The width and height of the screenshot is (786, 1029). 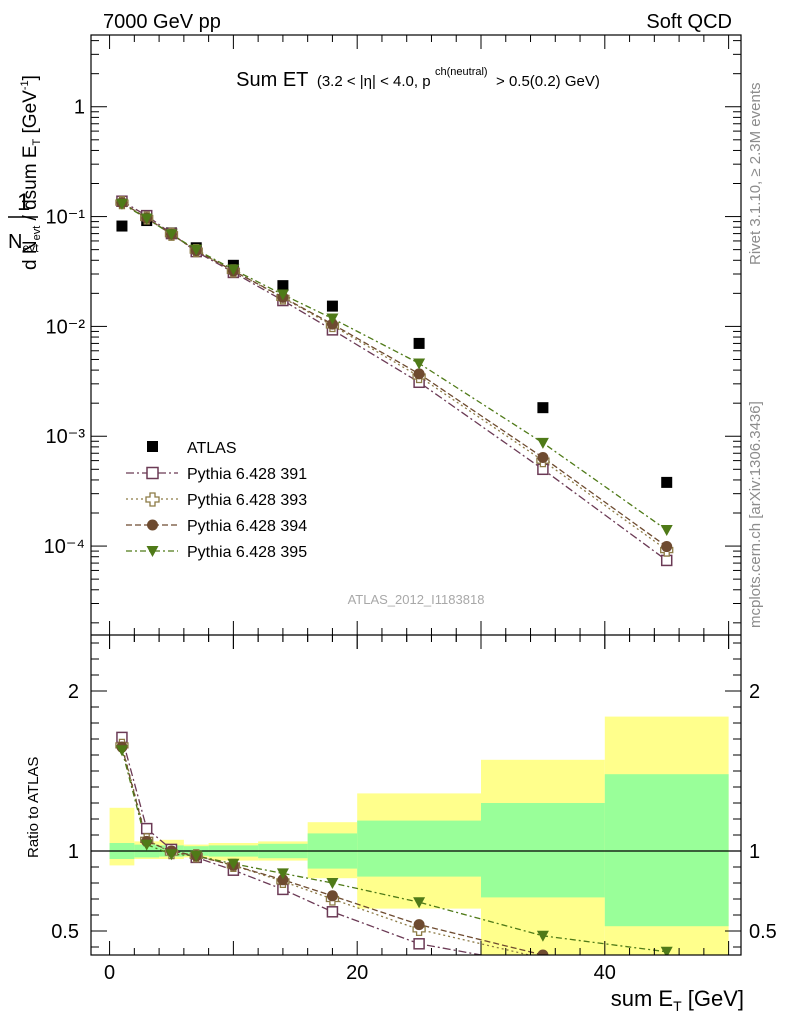 What do you see at coordinates (763, 932) in the screenshot?
I see `ratio-y-tick-label-right: 0.5` at bounding box center [763, 932].